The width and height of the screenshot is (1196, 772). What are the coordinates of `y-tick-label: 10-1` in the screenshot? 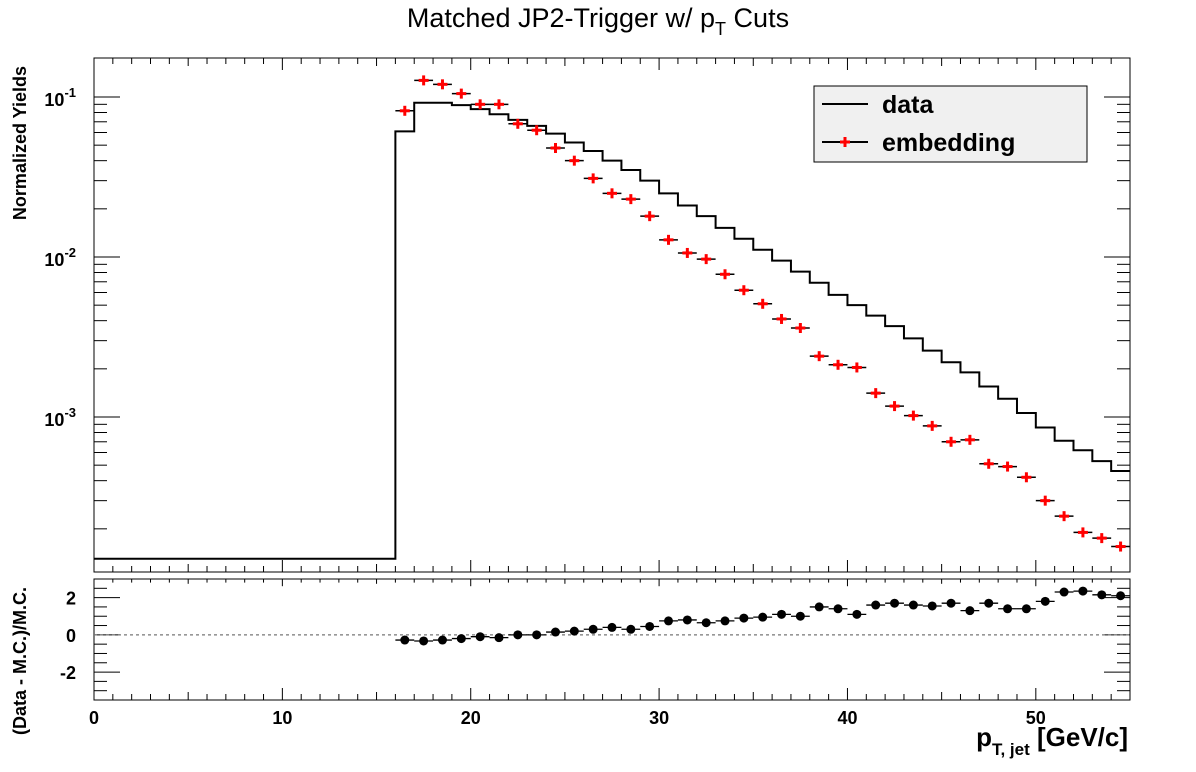 It's located at (60, 97).